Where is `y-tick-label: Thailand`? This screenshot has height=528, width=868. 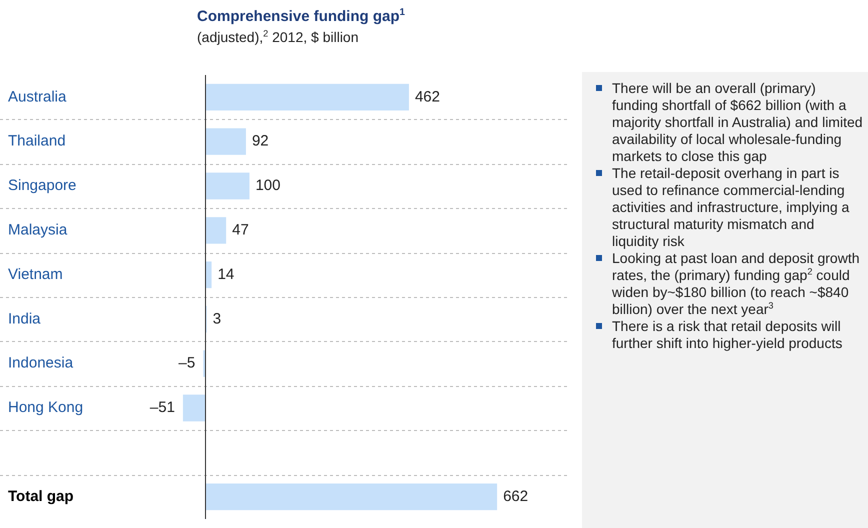
y-tick-label: Thailand is located at coordinates (37, 141).